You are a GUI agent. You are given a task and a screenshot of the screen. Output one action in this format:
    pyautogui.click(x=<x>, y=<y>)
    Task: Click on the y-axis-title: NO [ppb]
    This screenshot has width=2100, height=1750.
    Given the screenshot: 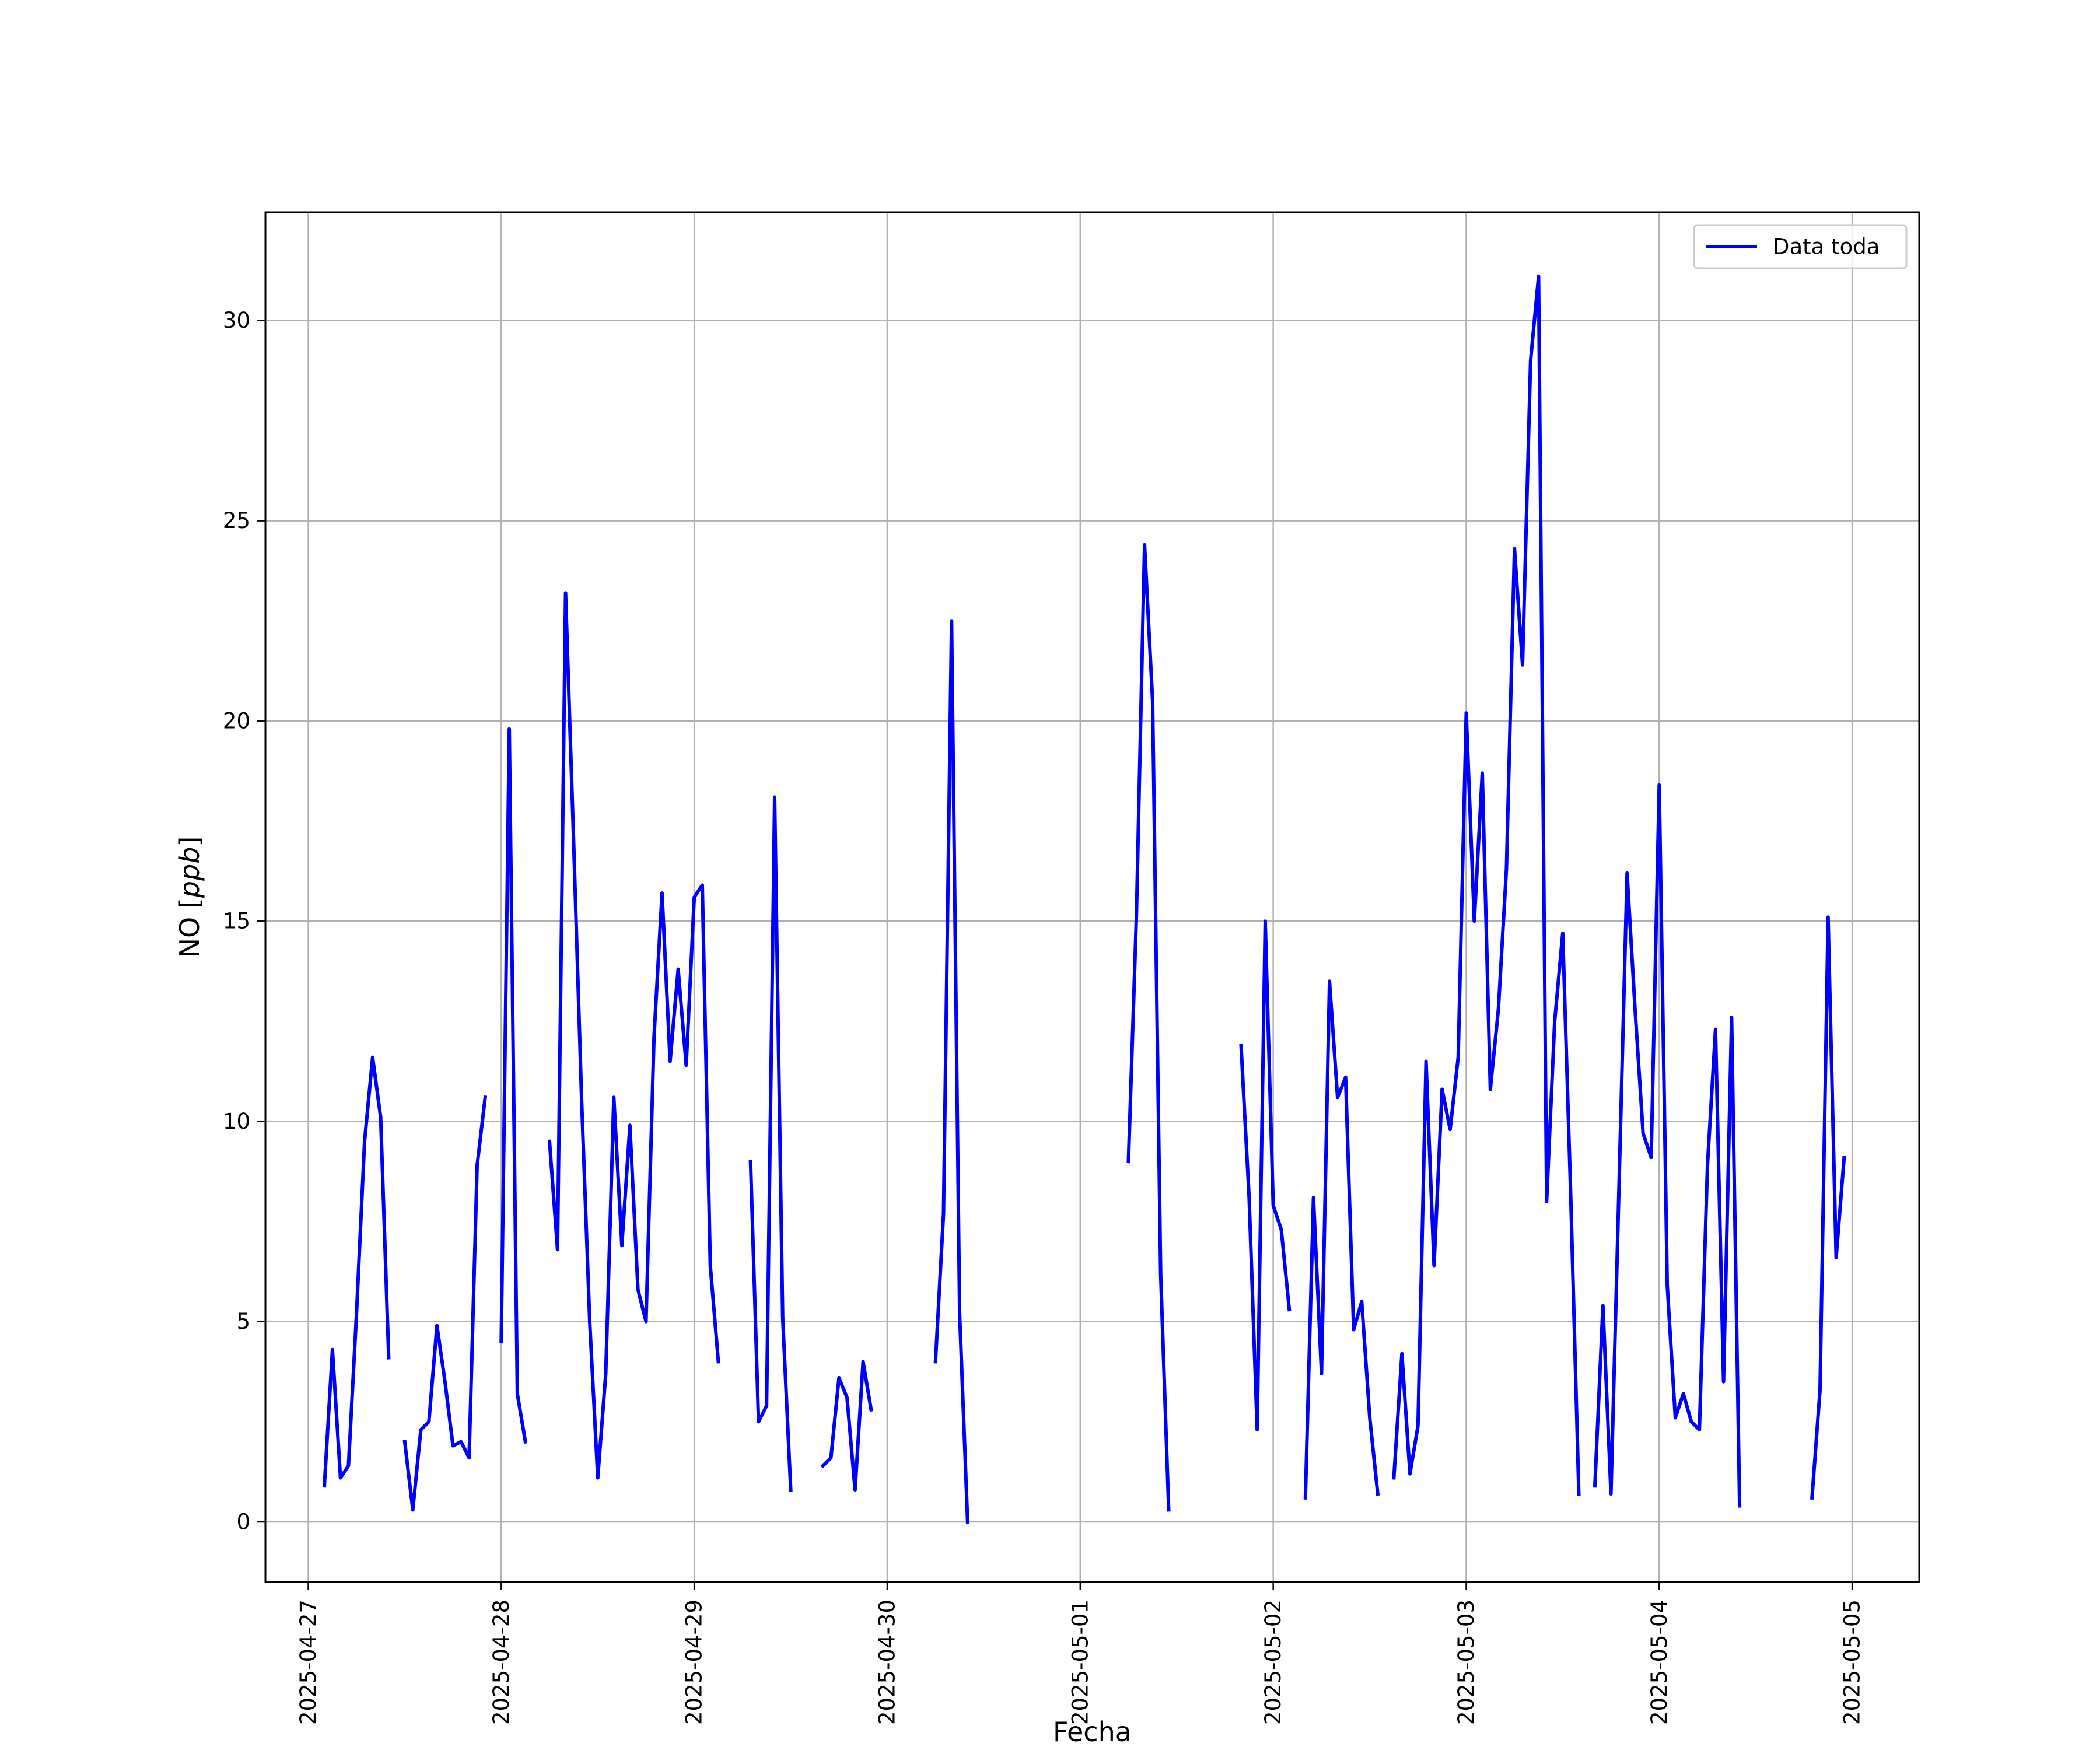 What is the action you would take?
    pyautogui.click(x=189, y=897)
    